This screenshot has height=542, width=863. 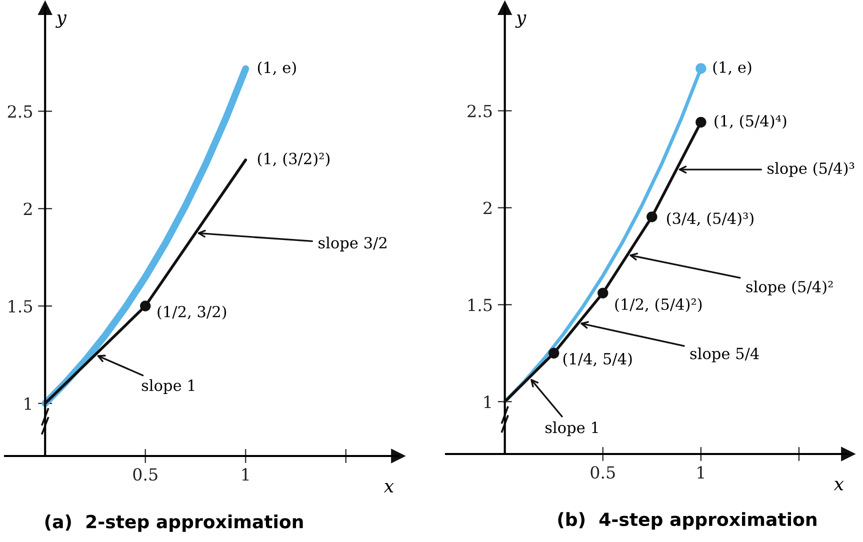 I want to click on text: (b) 4-step approximation, so click(x=687, y=521).